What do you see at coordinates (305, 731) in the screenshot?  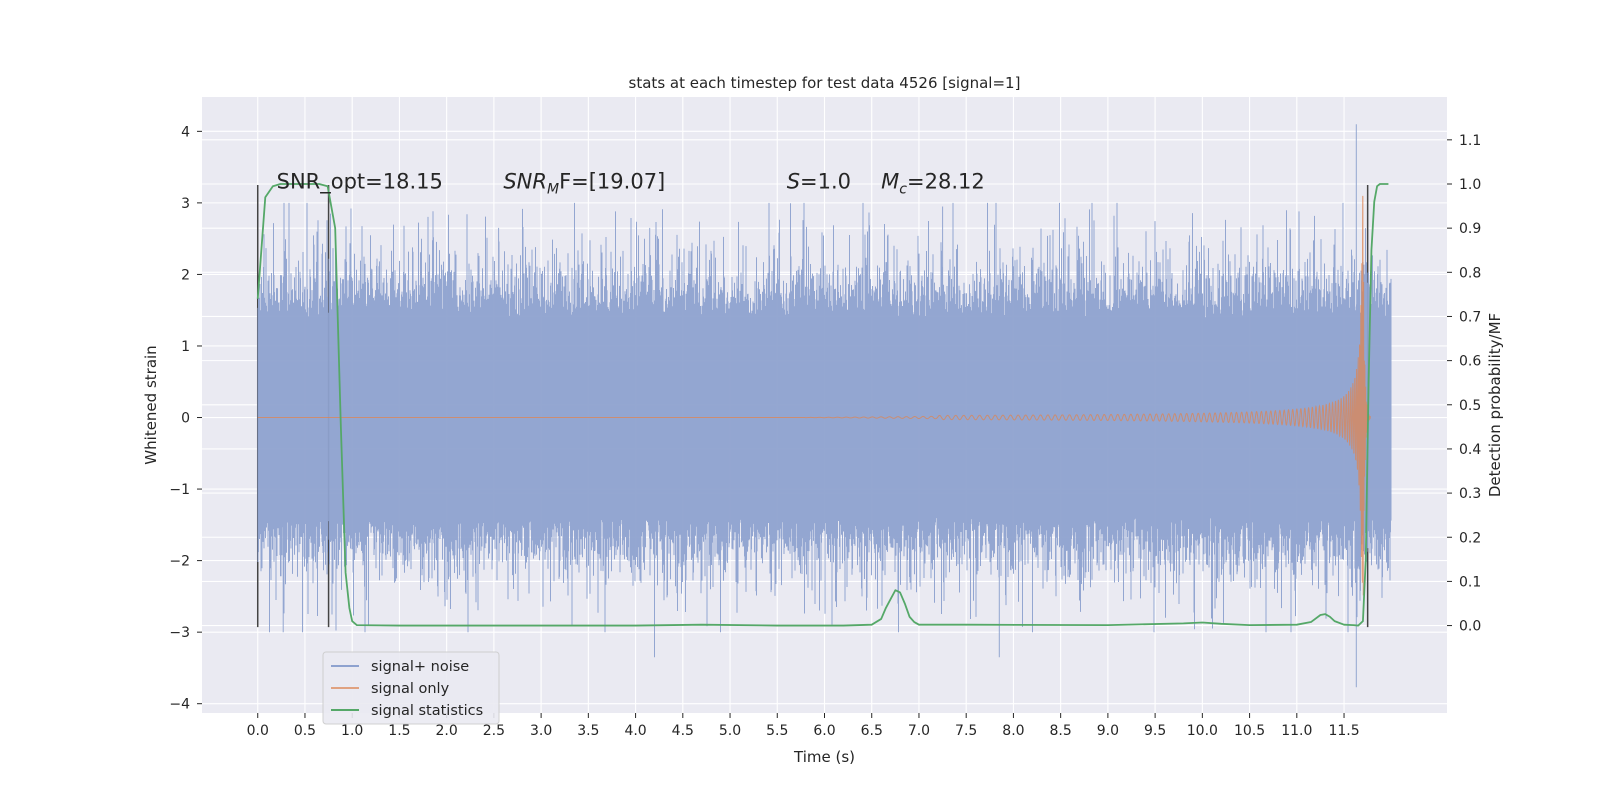 I see `x-tick-label: 0.5` at bounding box center [305, 731].